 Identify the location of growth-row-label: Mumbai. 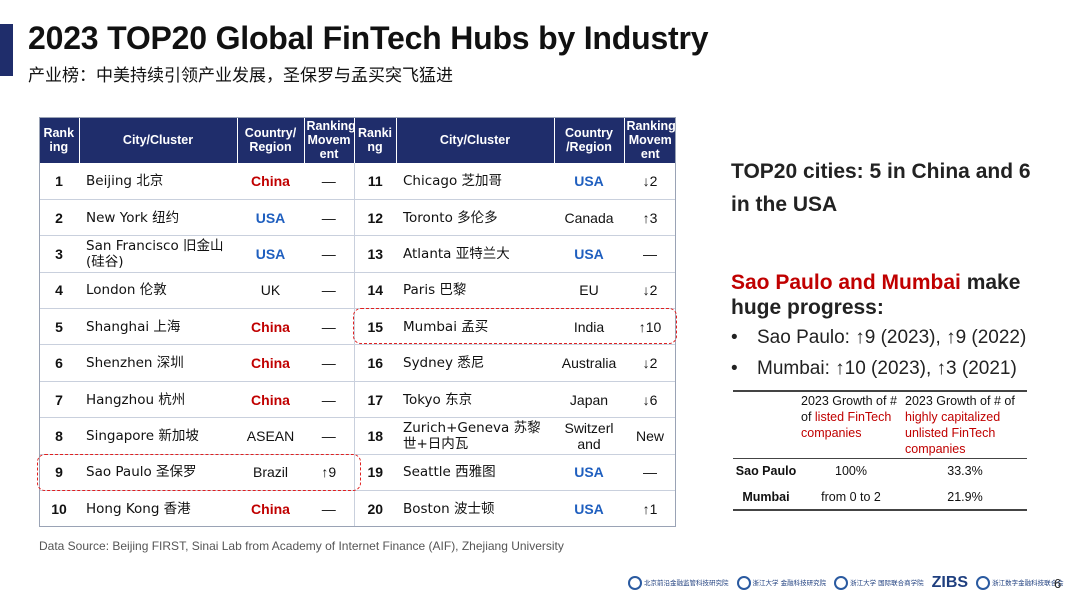
(766, 497).